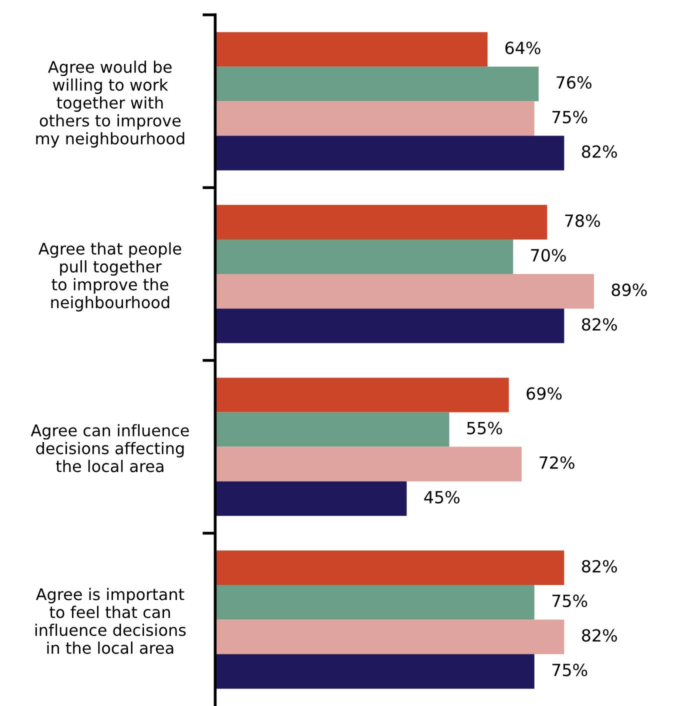  Describe the element at coordinates (574, 82) in the screenshot. I see `data-label: 76%` at that location.